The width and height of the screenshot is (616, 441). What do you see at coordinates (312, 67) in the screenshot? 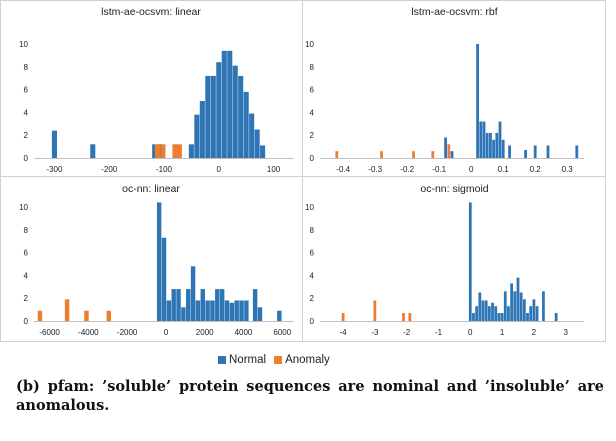
I see `y-tick-label: 8` at bounding box center [312, 67].